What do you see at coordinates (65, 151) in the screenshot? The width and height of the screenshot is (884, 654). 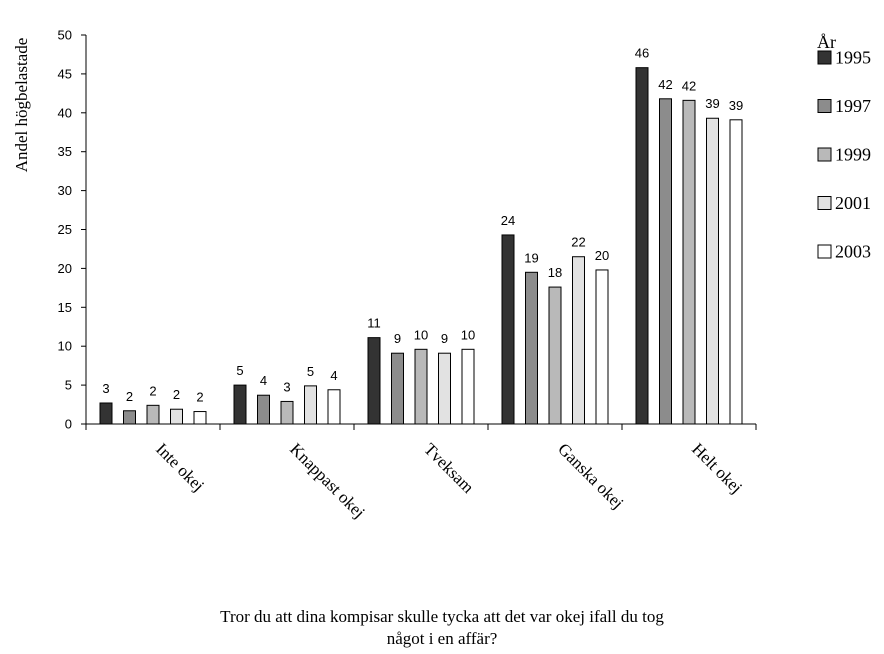 I see `y-tick-label: 35` at bounding box center [65, 151].